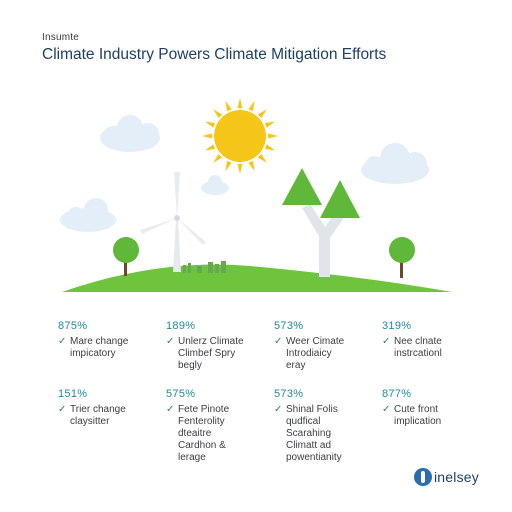 The image size is (512, 512). What do you see at coordinates (240, 136) in the screenshot?
I see `sun-icon` at bounding box center [240, 136].